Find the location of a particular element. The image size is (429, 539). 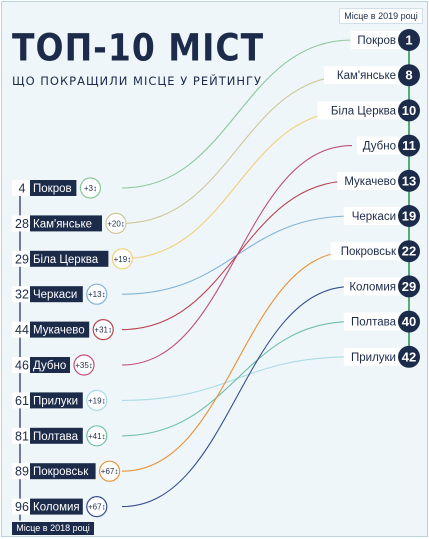

rank-2019-label: 29 is located at coordinates (409, 286).